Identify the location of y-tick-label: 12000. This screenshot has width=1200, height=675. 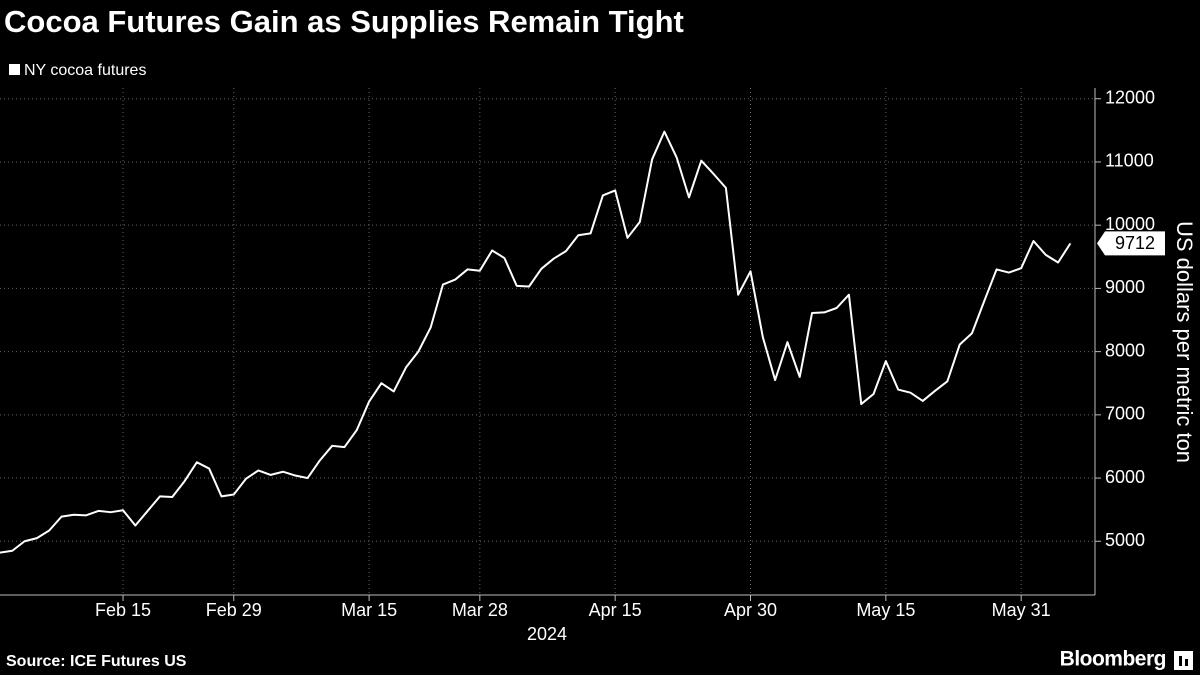
(1130, 97).